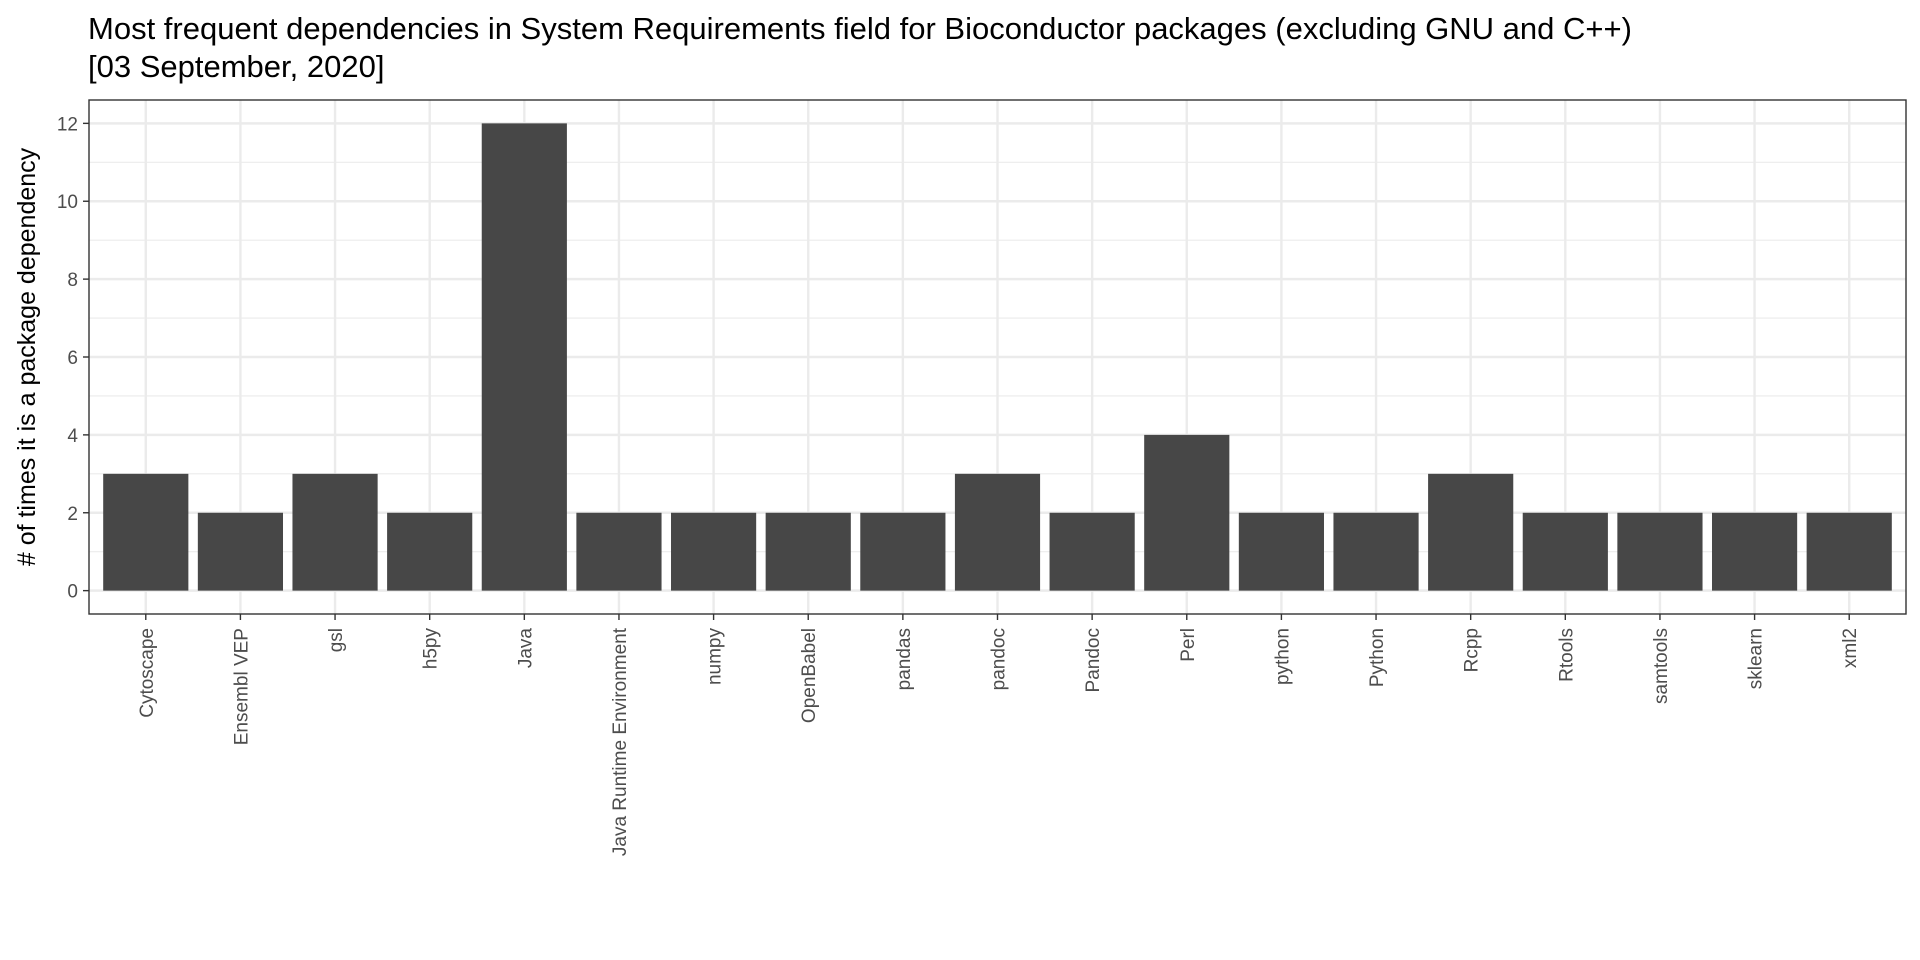  What do you see at coordinates (27, 356) in the screenshot?
I see `y-axis-title: # of times it is a package dependency` at bounding box center [27, 356].